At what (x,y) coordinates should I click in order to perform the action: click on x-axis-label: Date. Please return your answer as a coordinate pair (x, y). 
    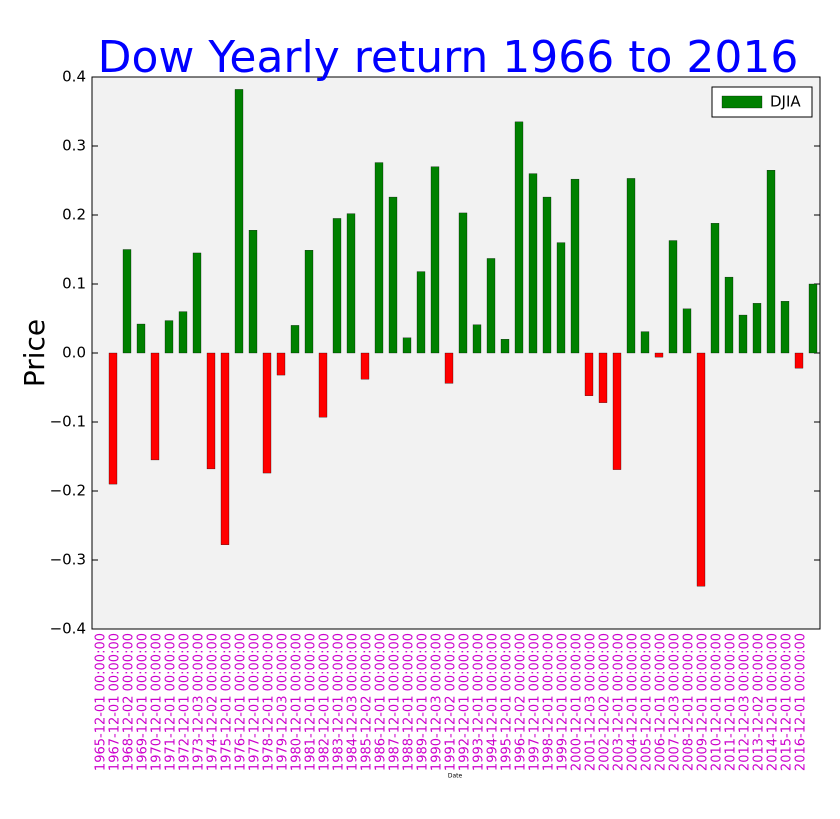
    Looking at the image, I should click on (455, 776).